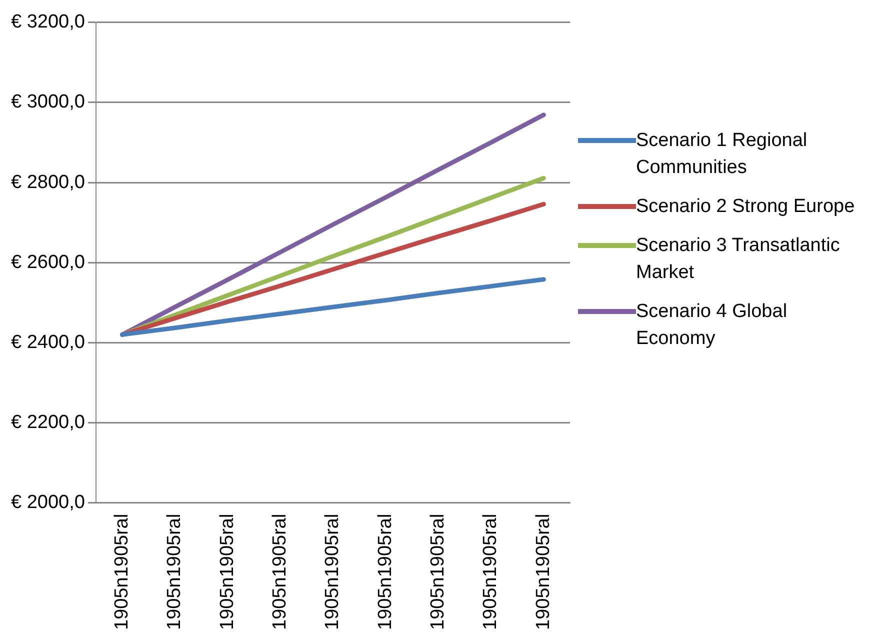  What do you see at coordinates (47, 182) in the screenshot?
I see `y-tick-label: € 2800,0` at bounding box center [47, 182].